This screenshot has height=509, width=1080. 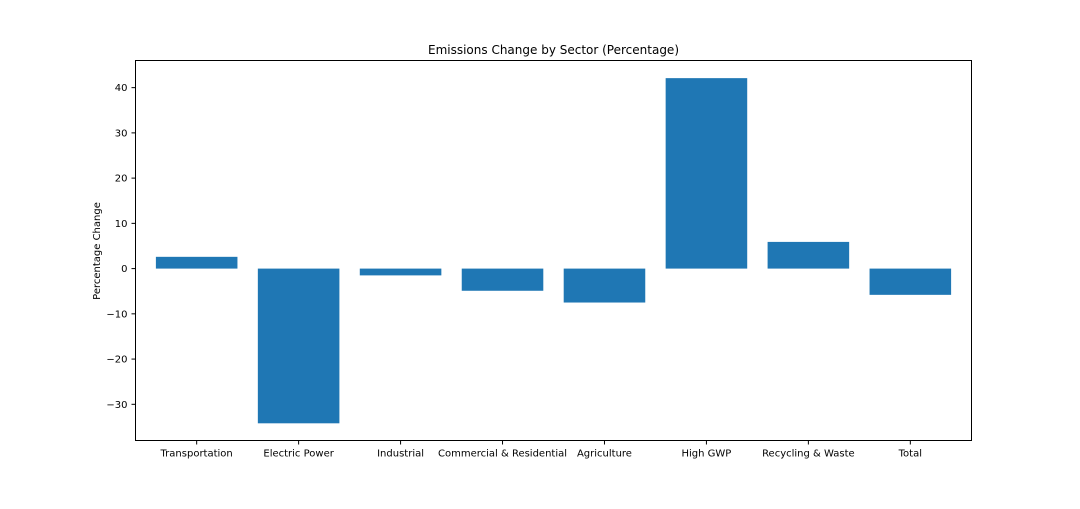 I want to click on x-tick-label: Total, so click(x=910, y=454).